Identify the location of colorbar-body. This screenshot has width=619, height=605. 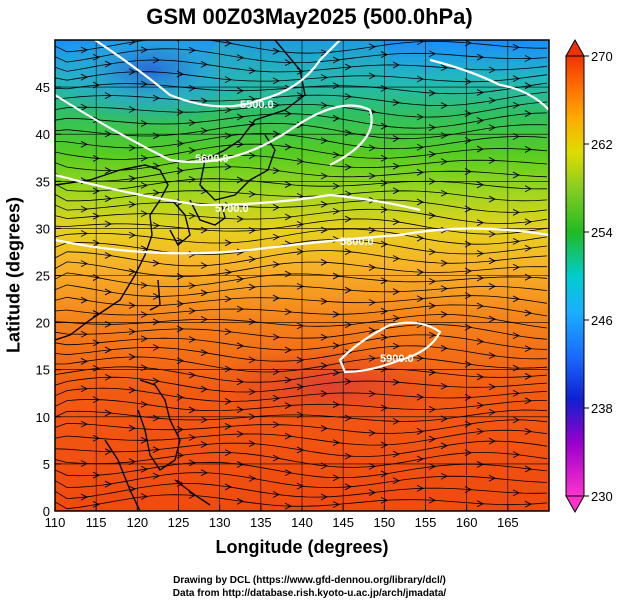
(575, 276).